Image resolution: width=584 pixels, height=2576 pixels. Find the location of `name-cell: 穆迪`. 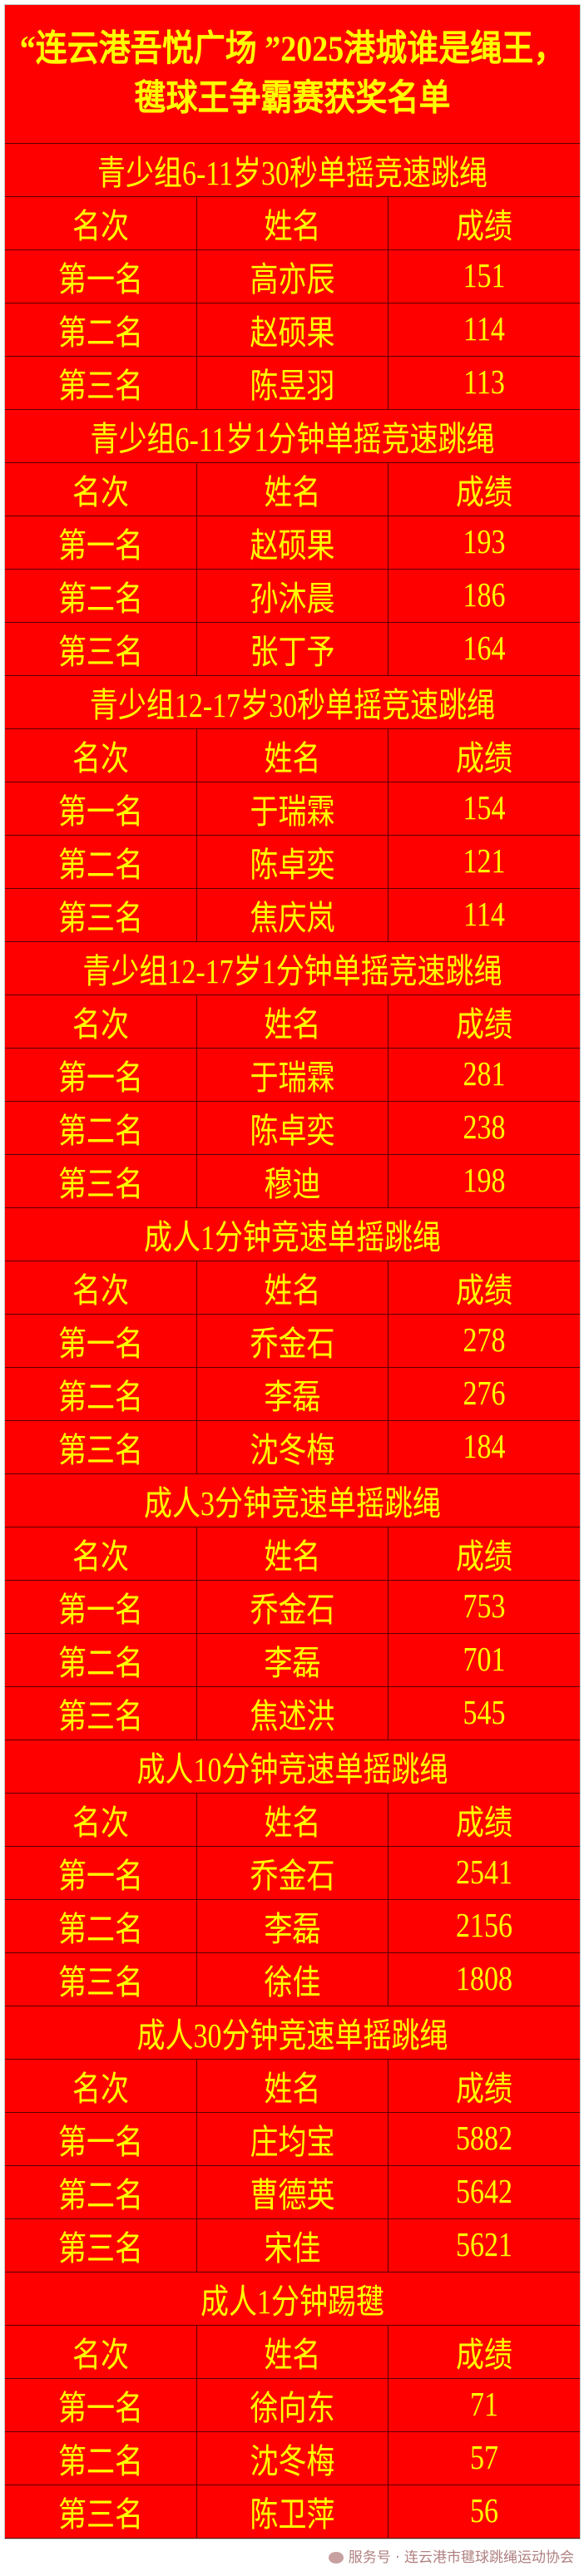

name-cell: 穆迪 is located at coordinates (293, 1181).